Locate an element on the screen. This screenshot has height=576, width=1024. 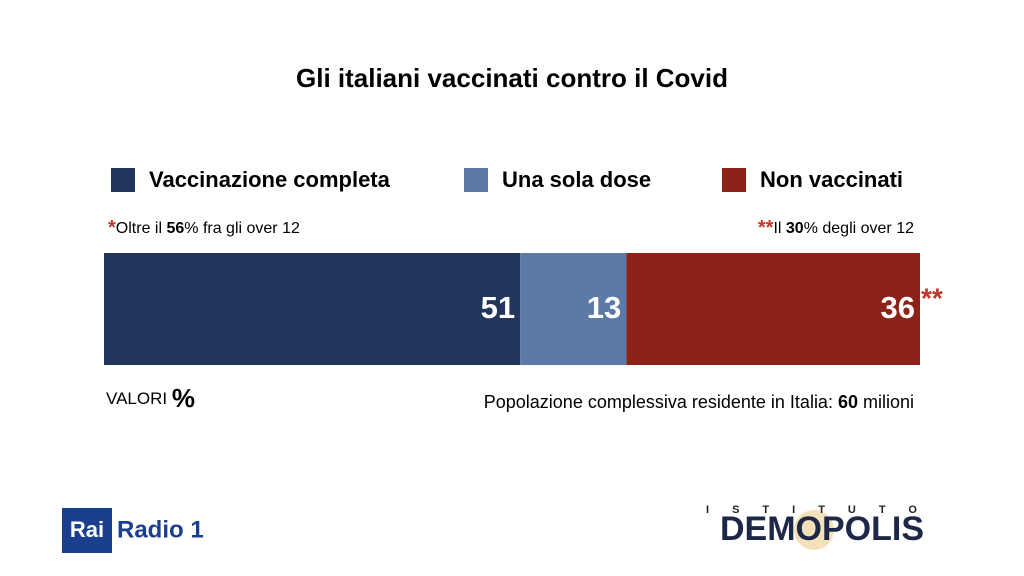
note-marker: * is located at coordinates (112, 228).